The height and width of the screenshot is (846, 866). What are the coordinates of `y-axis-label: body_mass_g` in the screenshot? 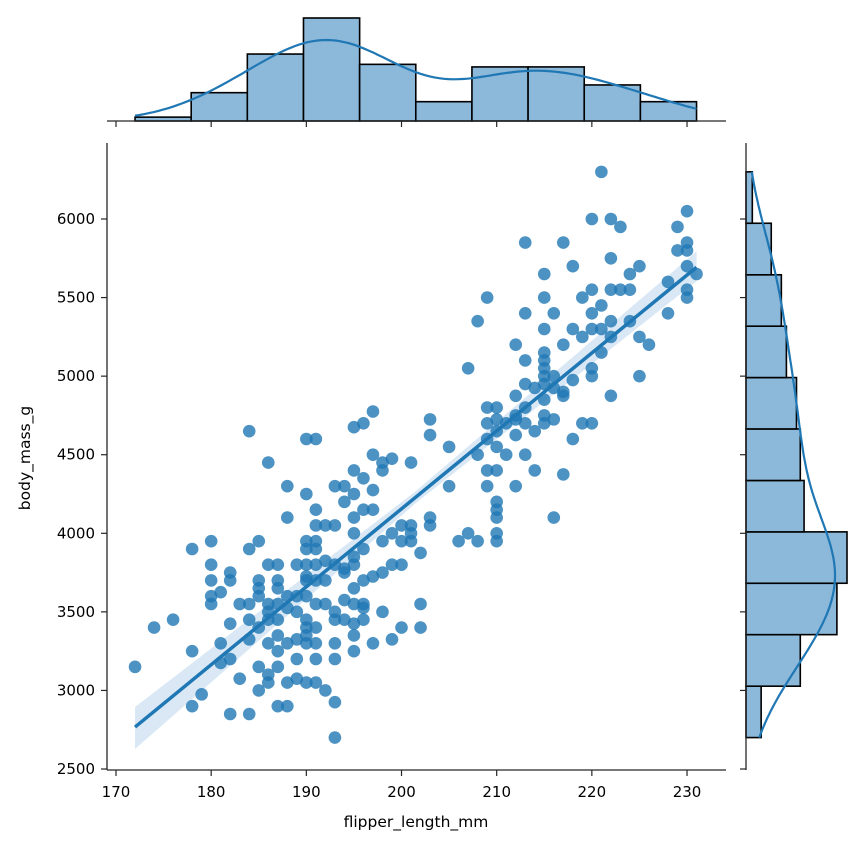 It's located at (25, 458).